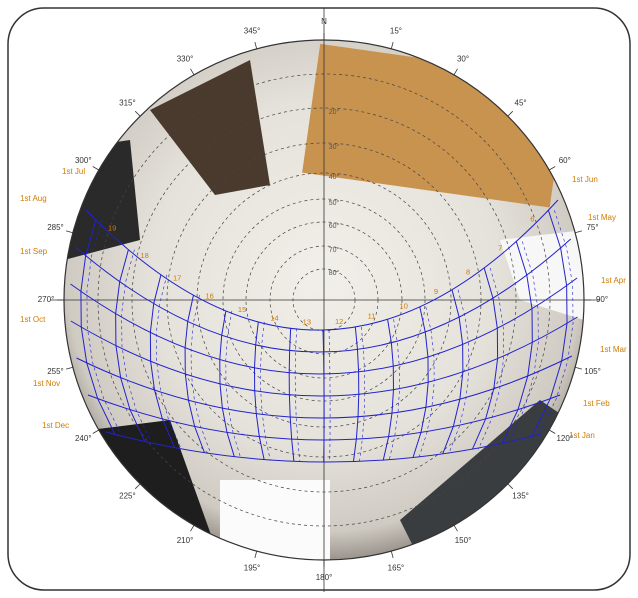  What do you see at coordinates (532, 218) in the screenshot?
I see `hour-label: 6` at bounding box center [532, 218].